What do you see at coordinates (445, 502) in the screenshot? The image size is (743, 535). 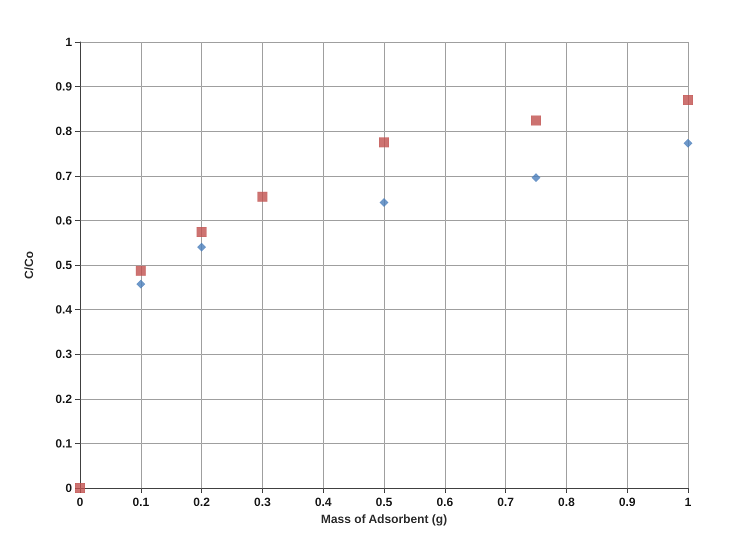 I see `x-tick-label: 0.6` at bounding box center [445, 502].